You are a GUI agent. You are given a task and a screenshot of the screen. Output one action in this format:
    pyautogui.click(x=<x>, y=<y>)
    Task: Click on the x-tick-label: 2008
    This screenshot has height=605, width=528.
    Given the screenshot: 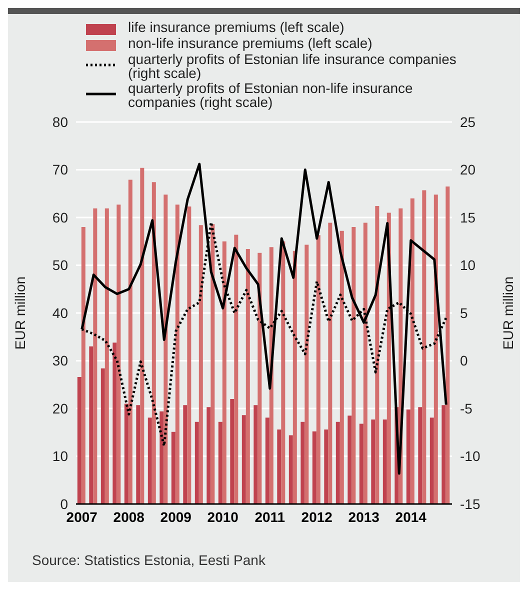 What is the action you would take?
    pyautogui.click(x=129, y=516)
    